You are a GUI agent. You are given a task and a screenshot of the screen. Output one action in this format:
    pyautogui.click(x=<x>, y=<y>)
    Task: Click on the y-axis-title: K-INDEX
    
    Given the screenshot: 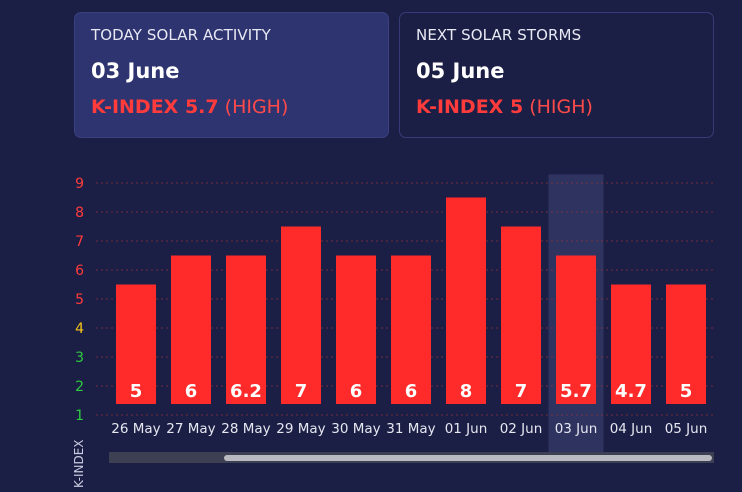 What is the action you would take?
    pyautogui.click(x=79, y=464)
    